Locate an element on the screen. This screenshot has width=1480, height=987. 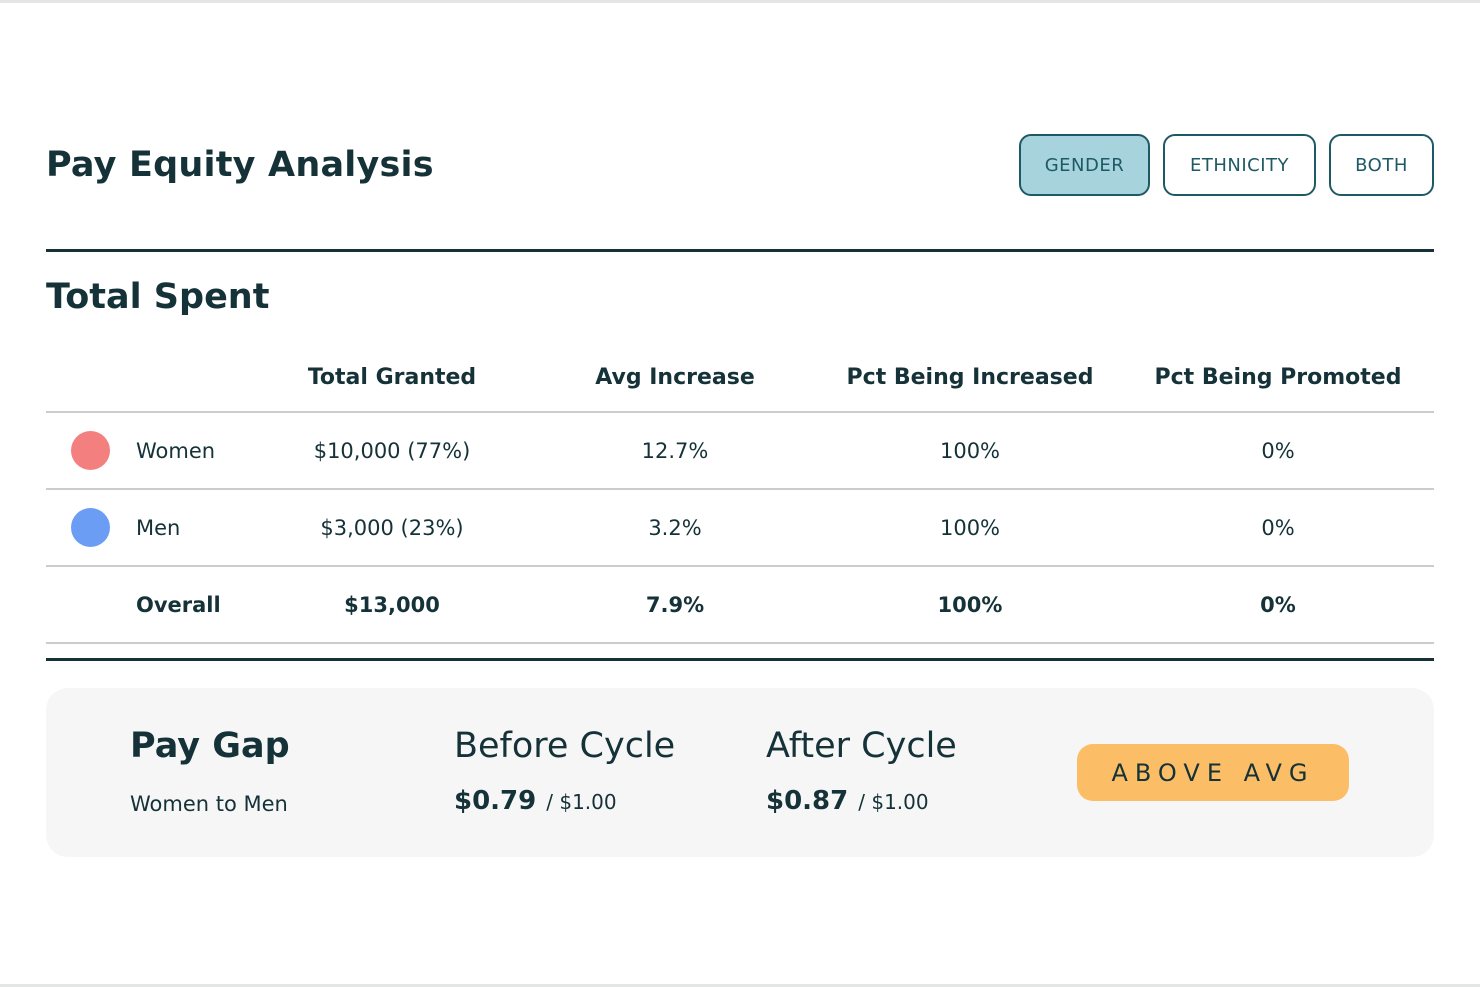
after-cycle-value: $0.87 / $1.00 is located at coordinates (847, 801).